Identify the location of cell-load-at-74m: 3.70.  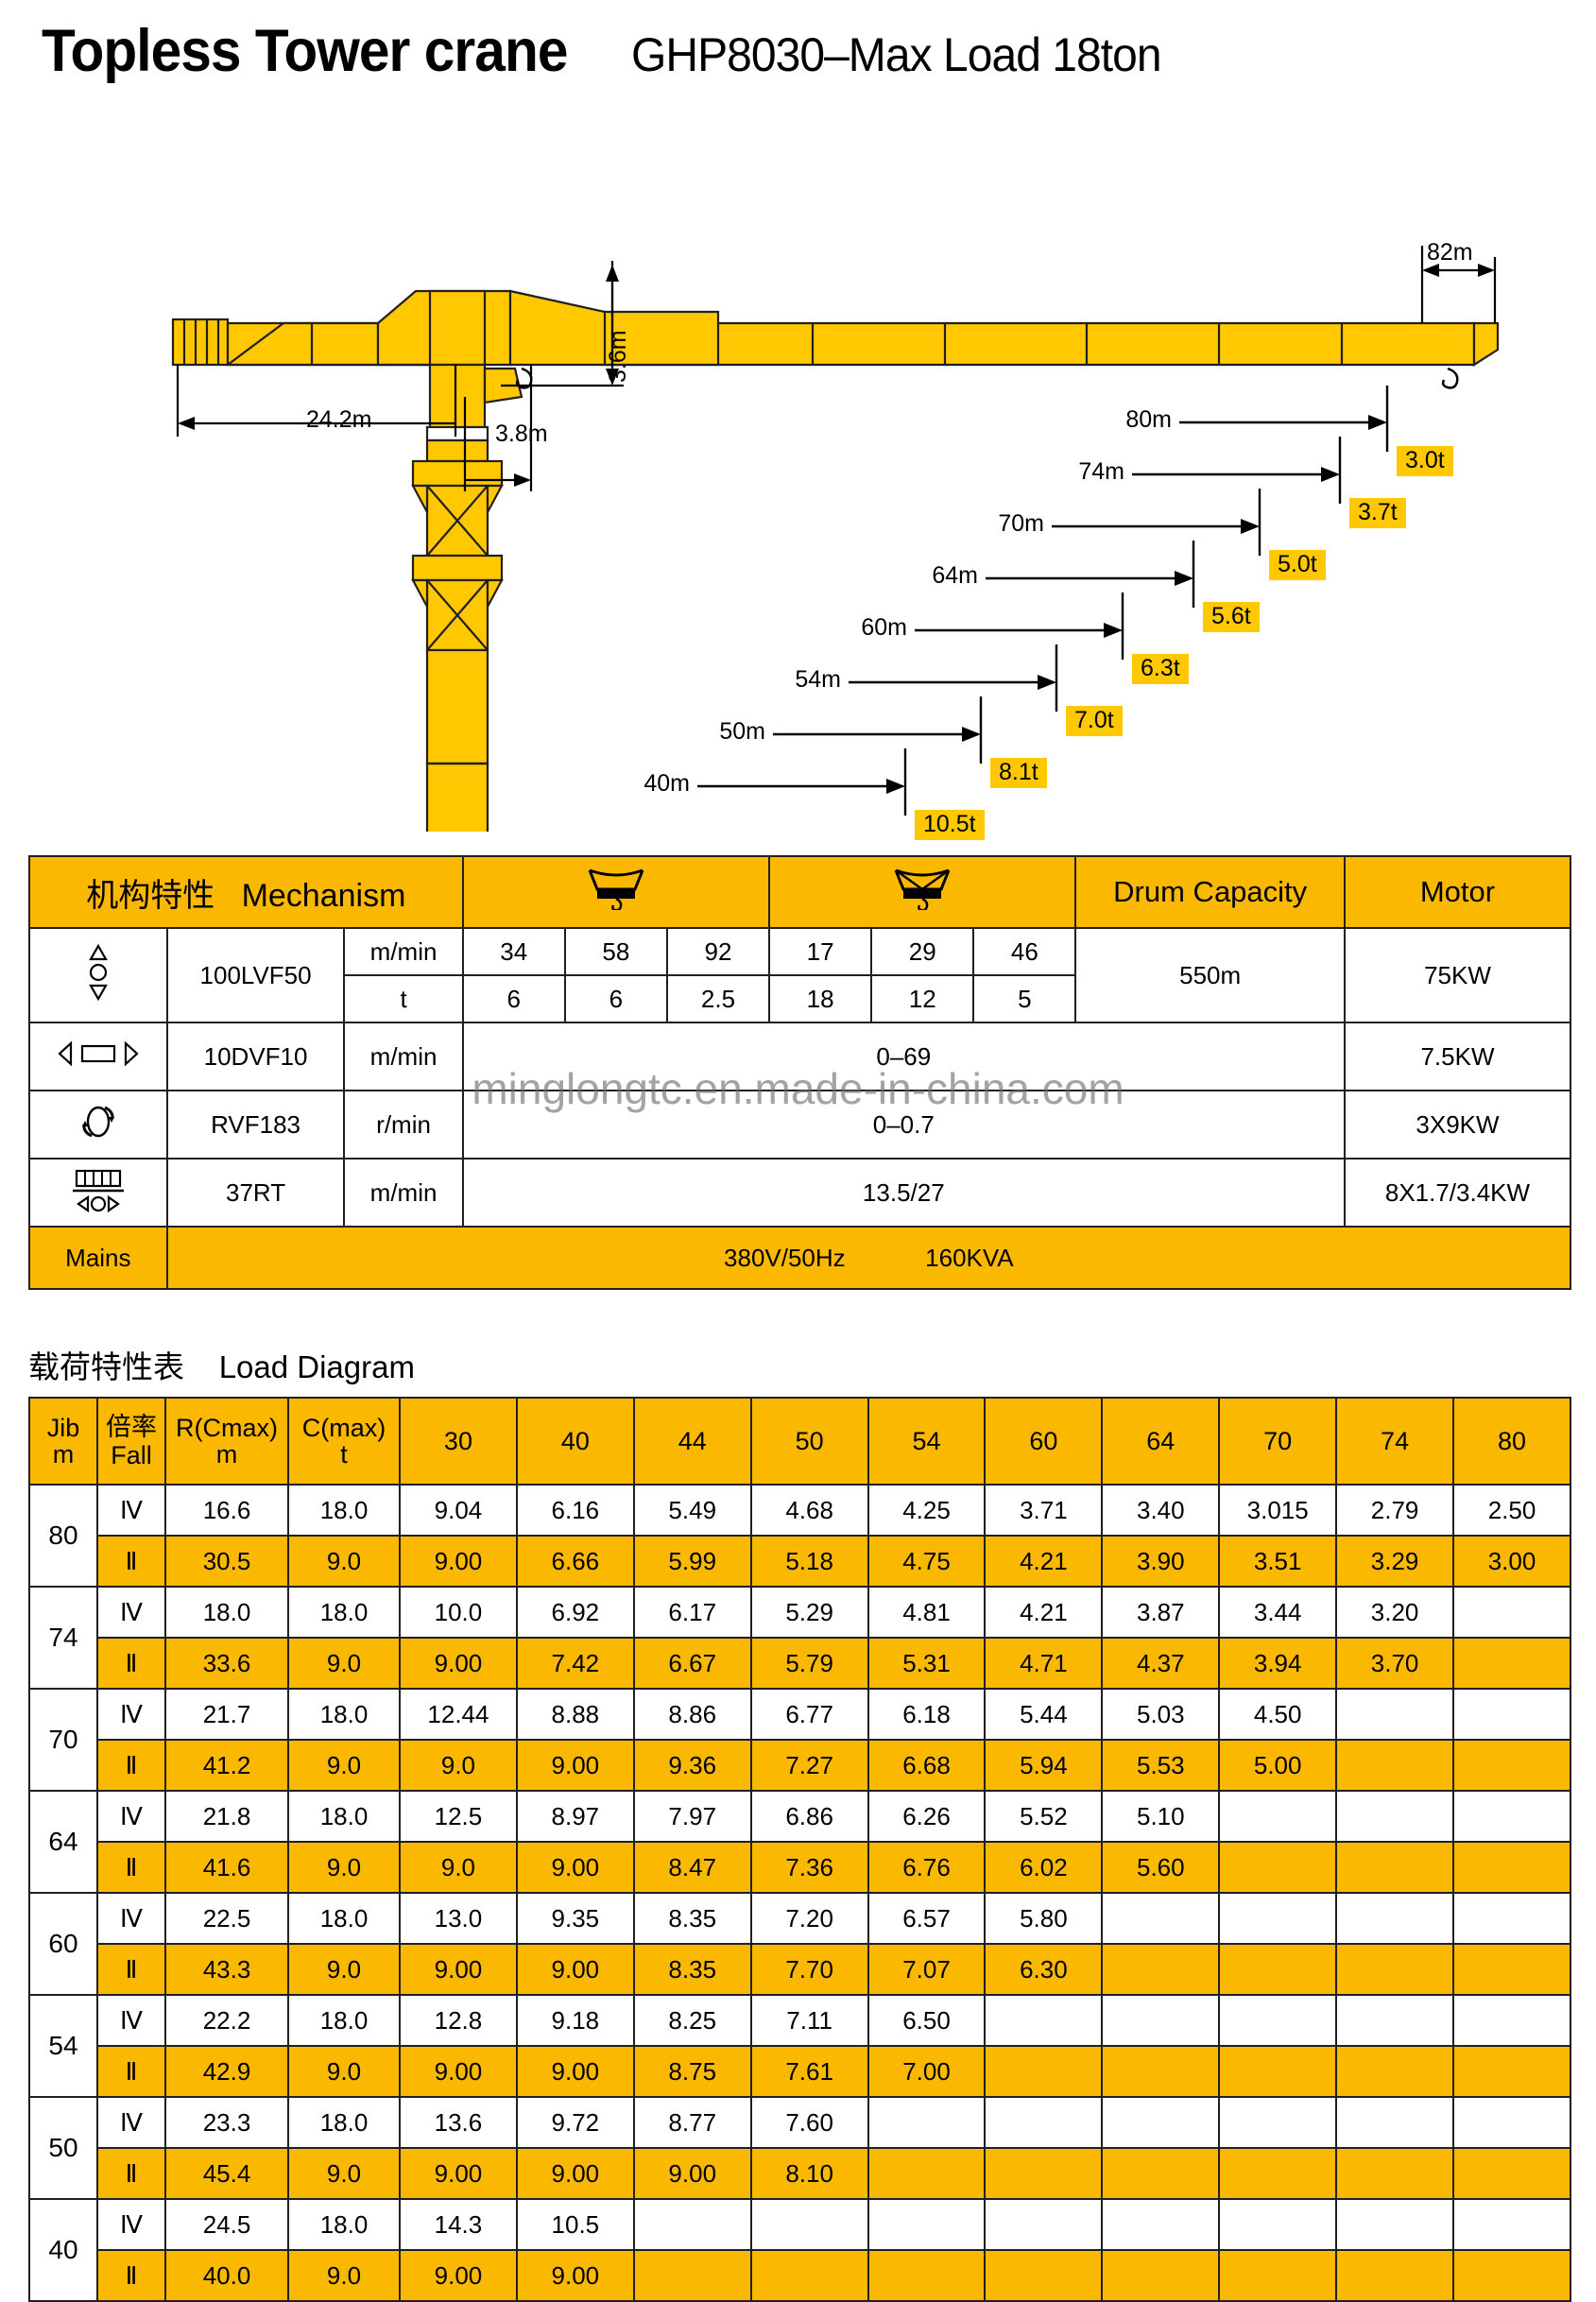
(1395, 1664).